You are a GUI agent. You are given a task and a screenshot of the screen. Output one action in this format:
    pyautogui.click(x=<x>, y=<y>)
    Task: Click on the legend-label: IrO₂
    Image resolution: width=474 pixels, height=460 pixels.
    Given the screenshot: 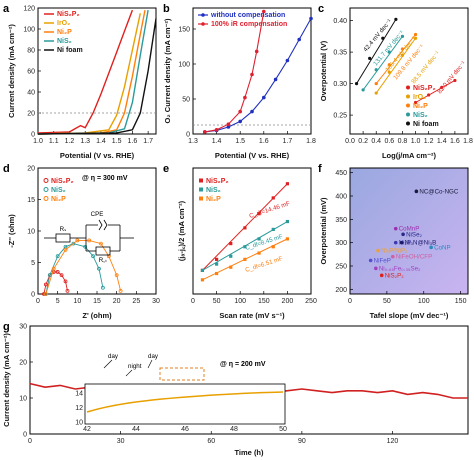 What is the action you would take?
    pyautogui.click(x=419, y=97)
    